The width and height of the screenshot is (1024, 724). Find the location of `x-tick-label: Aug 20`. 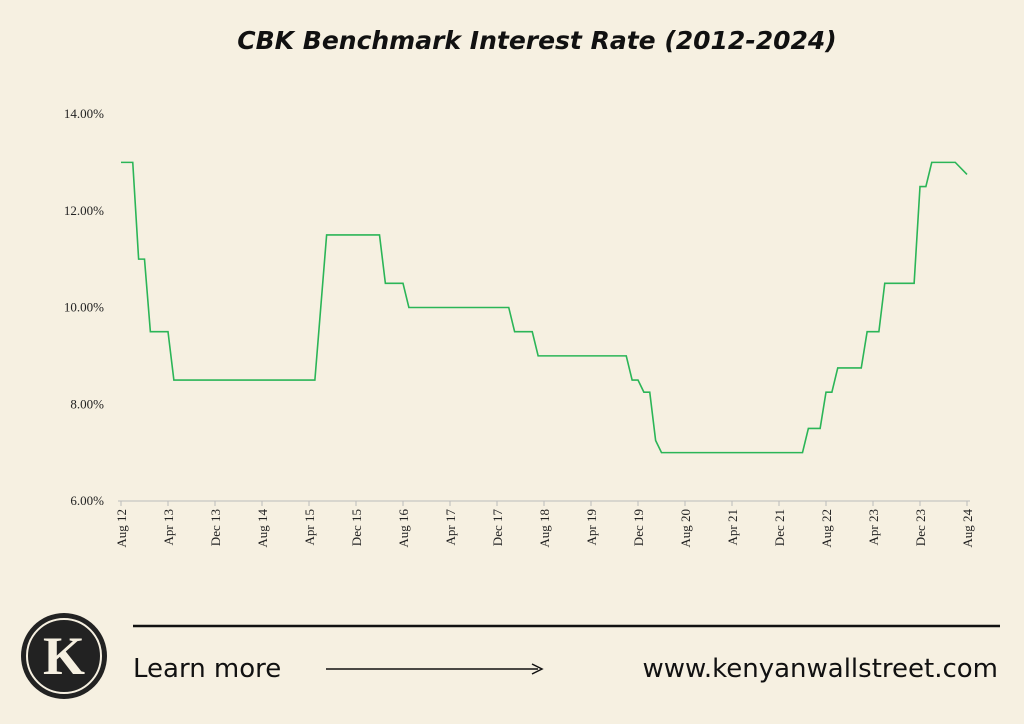

x-tick-label: Aug 20 is located at coordinates (685, 528).